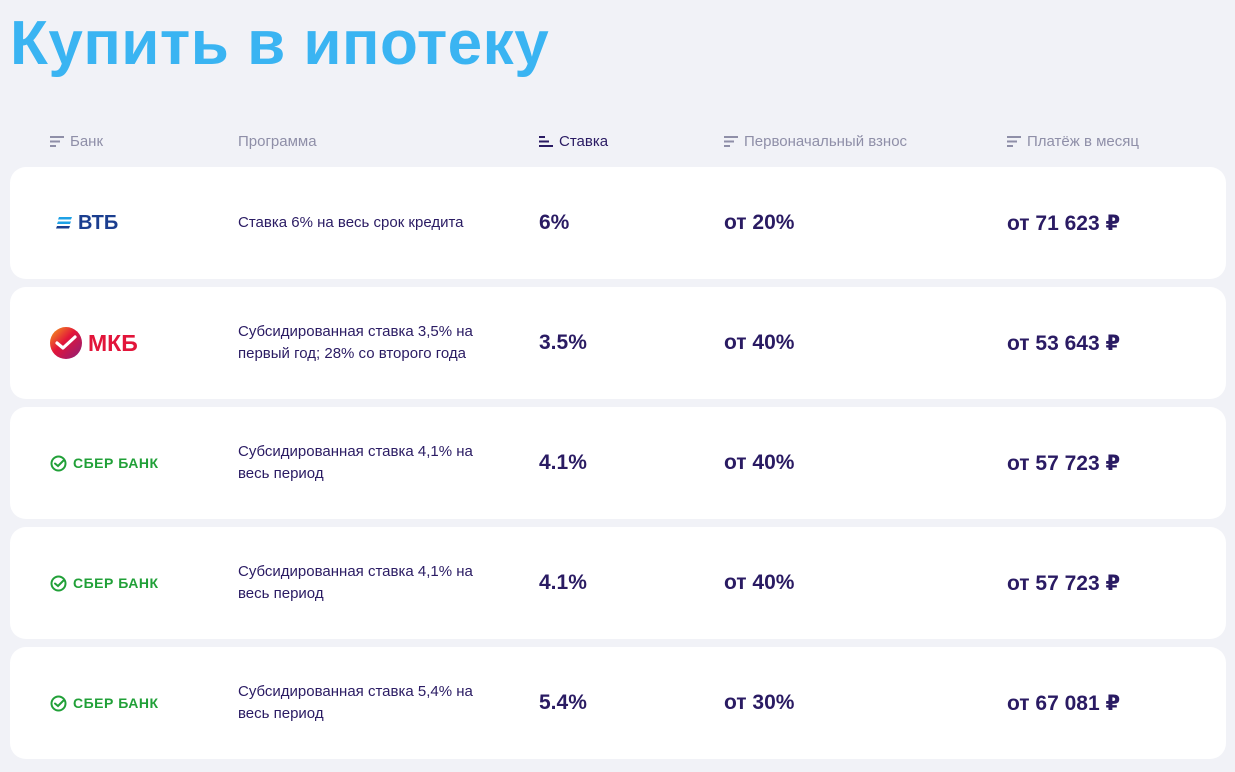 This screenshot has height=772, width=1235. What do you see at coordinates (64, 223) in the screenshot?
I see `vtb-stripes-icon` at bounding box center [64, 223].